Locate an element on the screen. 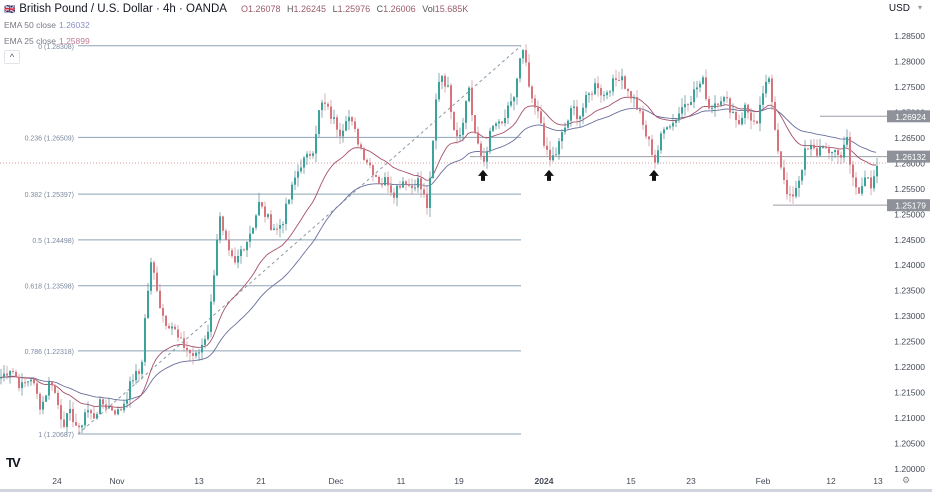 Image resolution: width=932 pixels, height=497 pixels. price-axis-tick: 1.28500 is located at coordinates (909, 36).